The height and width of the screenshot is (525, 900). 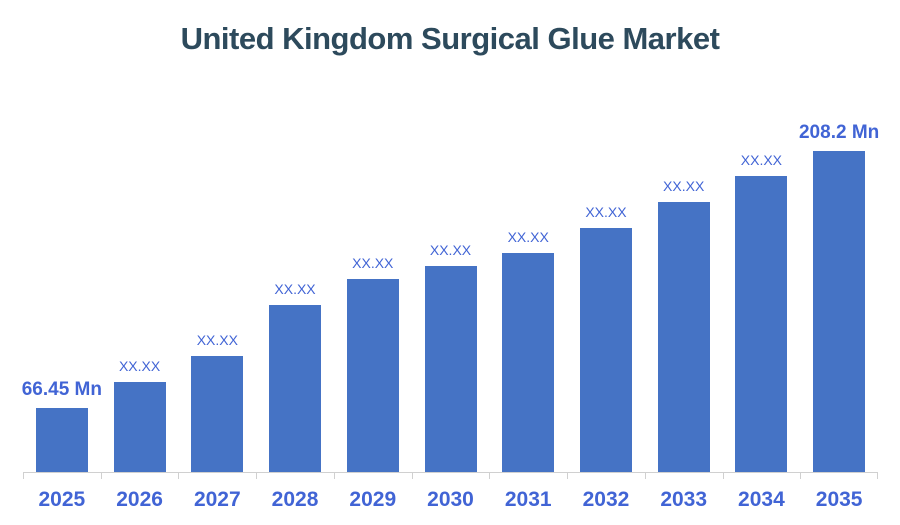 I want to click on bar-value-label-2032: XX.XX, so click(x=606, y=212).